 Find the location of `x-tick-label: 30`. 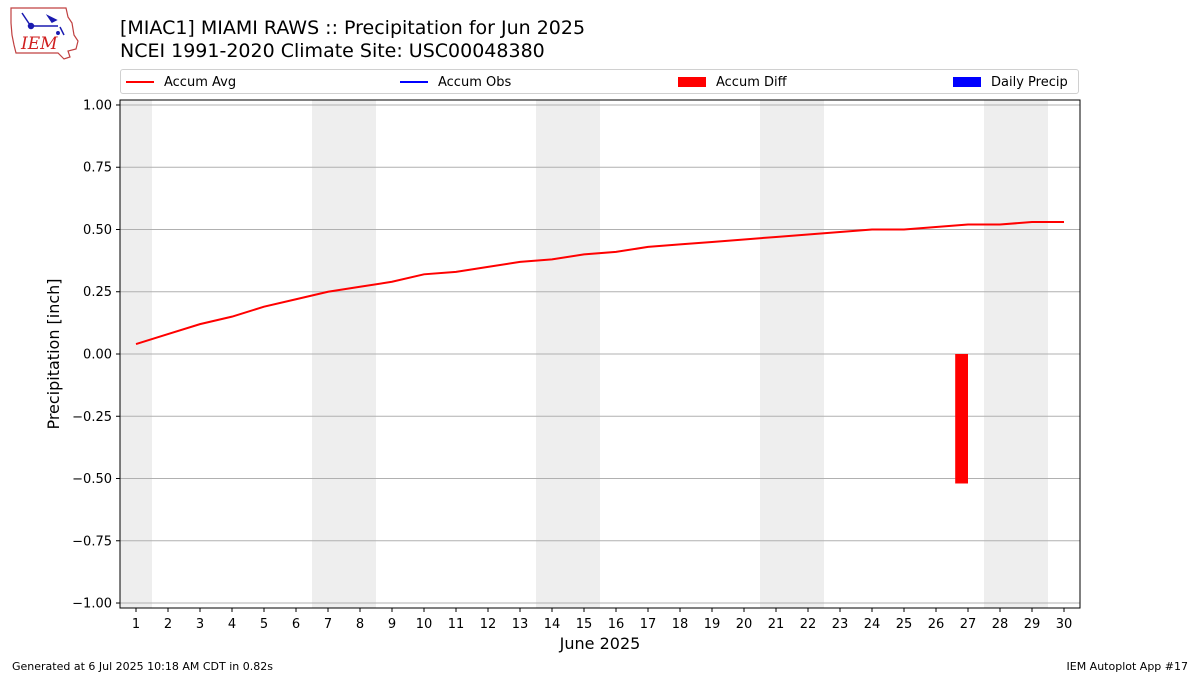

x-tick-label: 30 is located at coordinates (1064, 624).